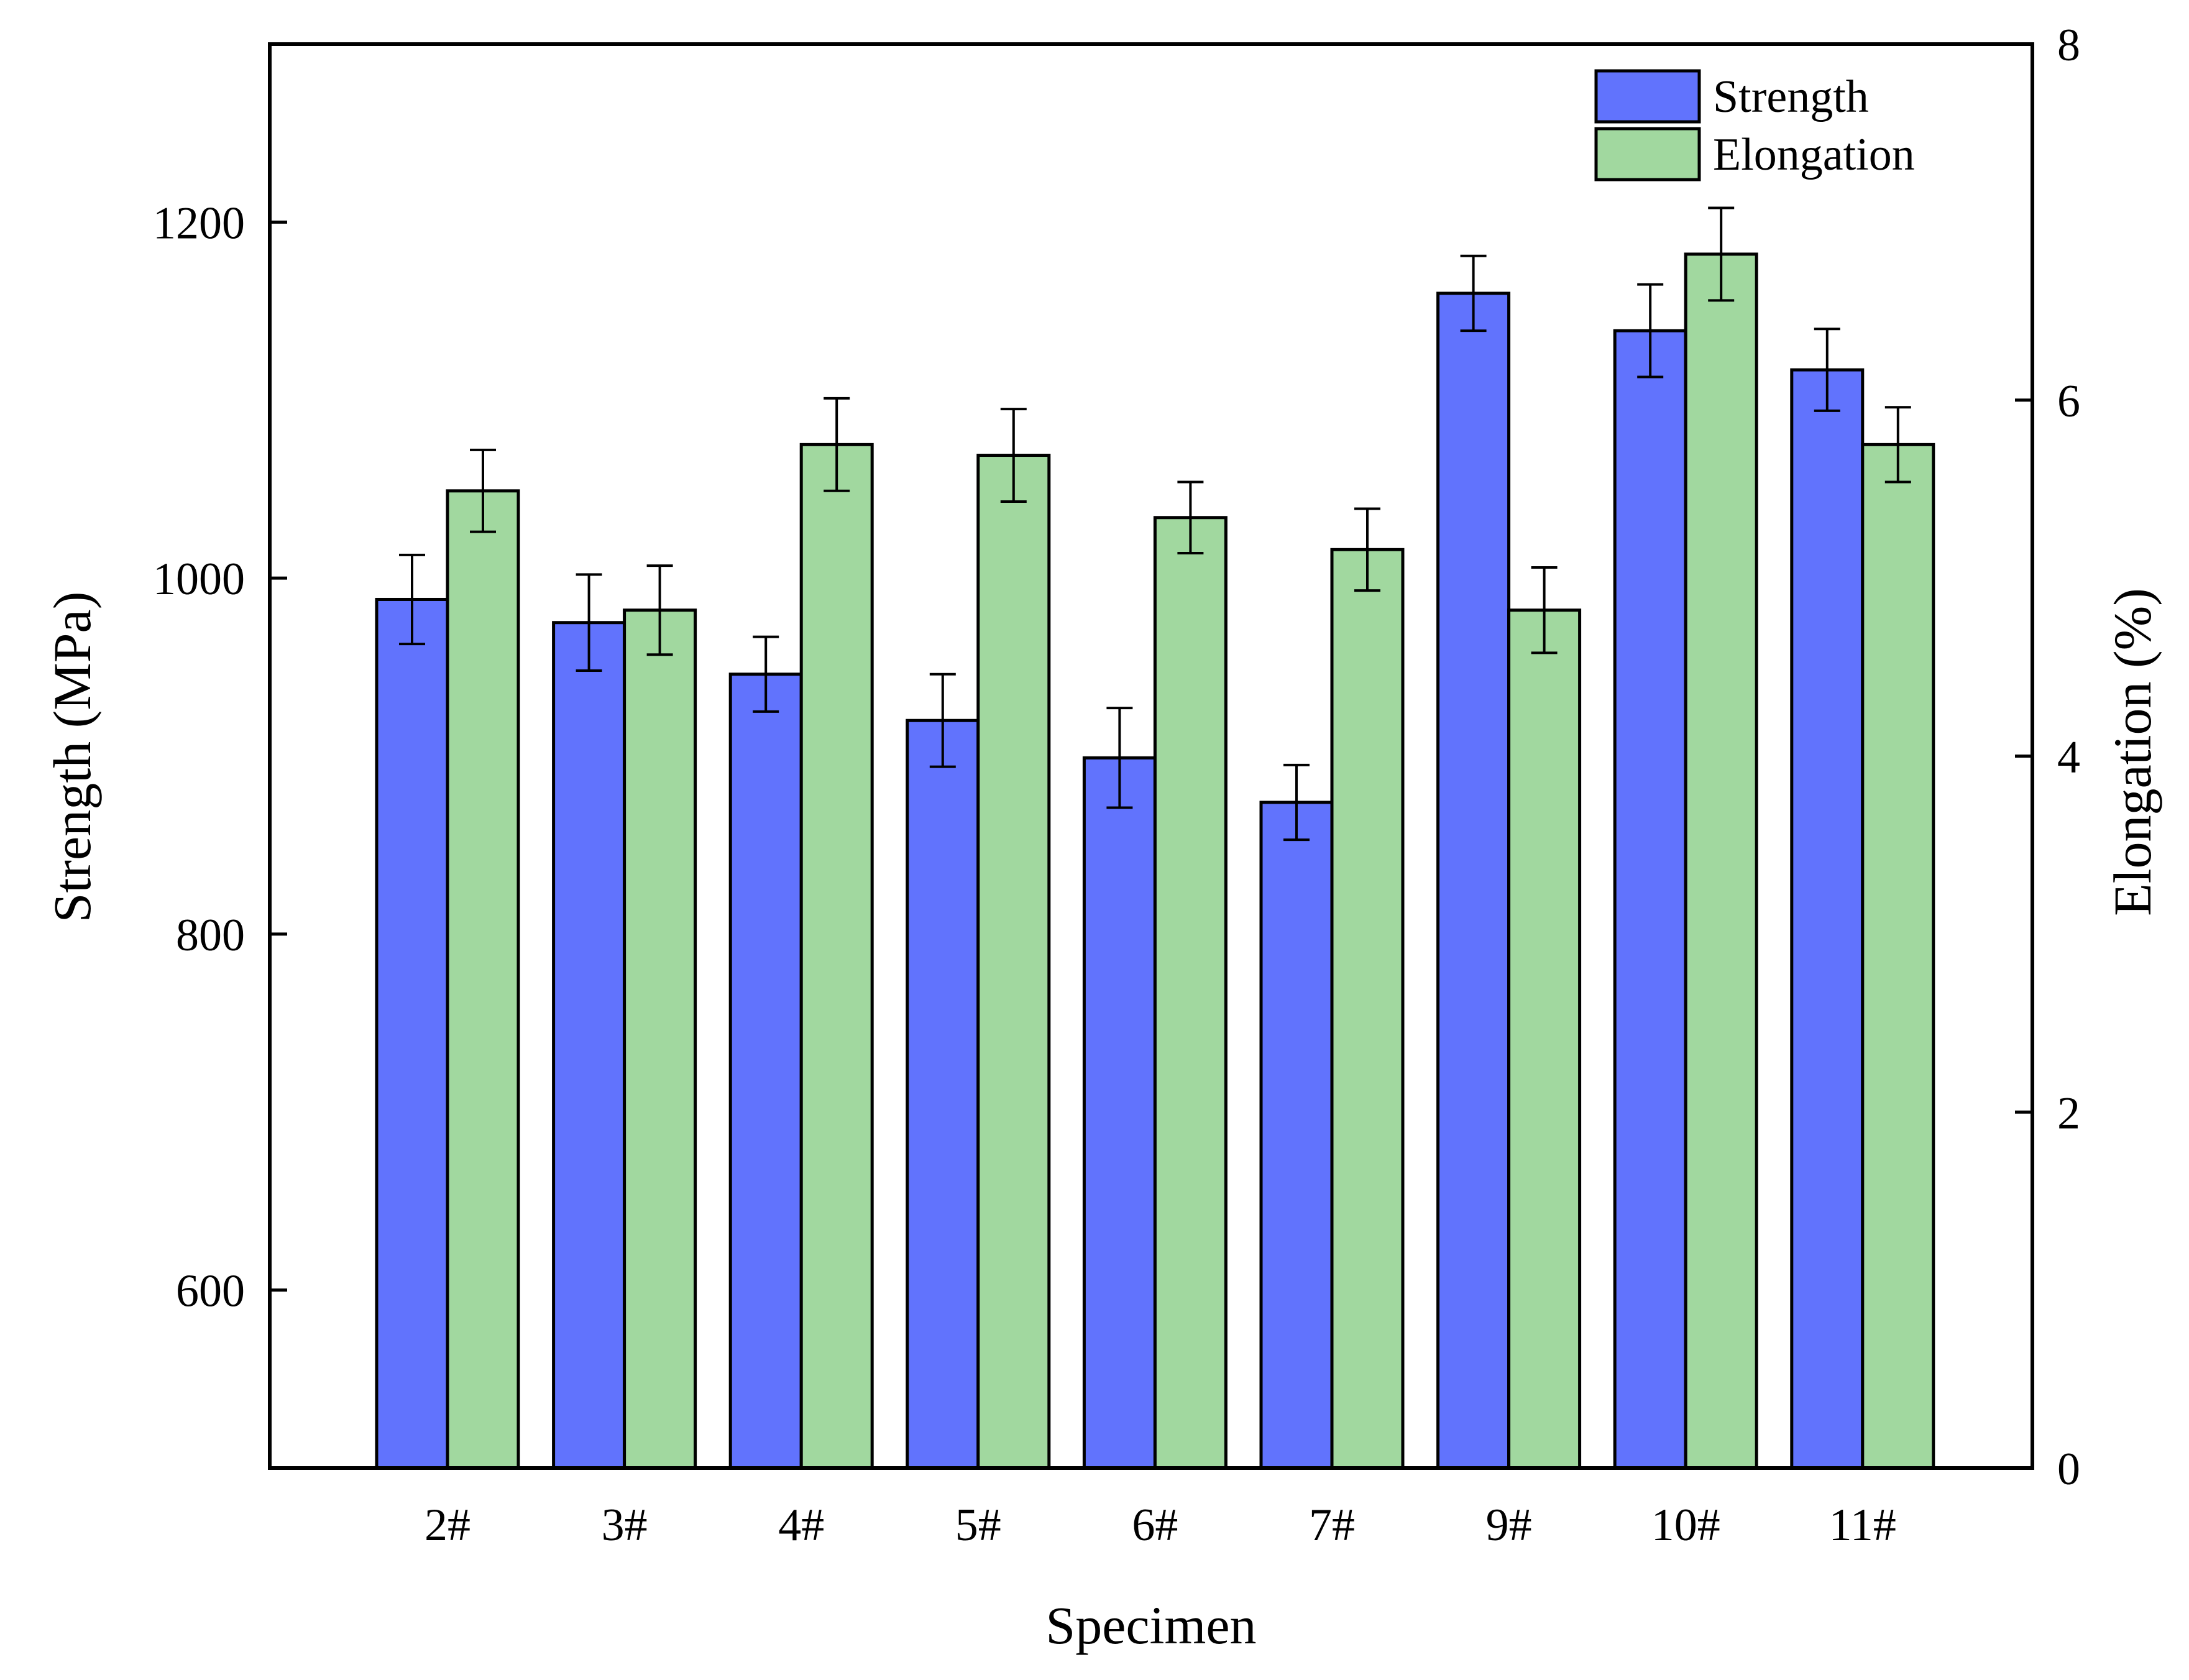  I want to click on legend-swatch-elongation, so click(1647, 154).